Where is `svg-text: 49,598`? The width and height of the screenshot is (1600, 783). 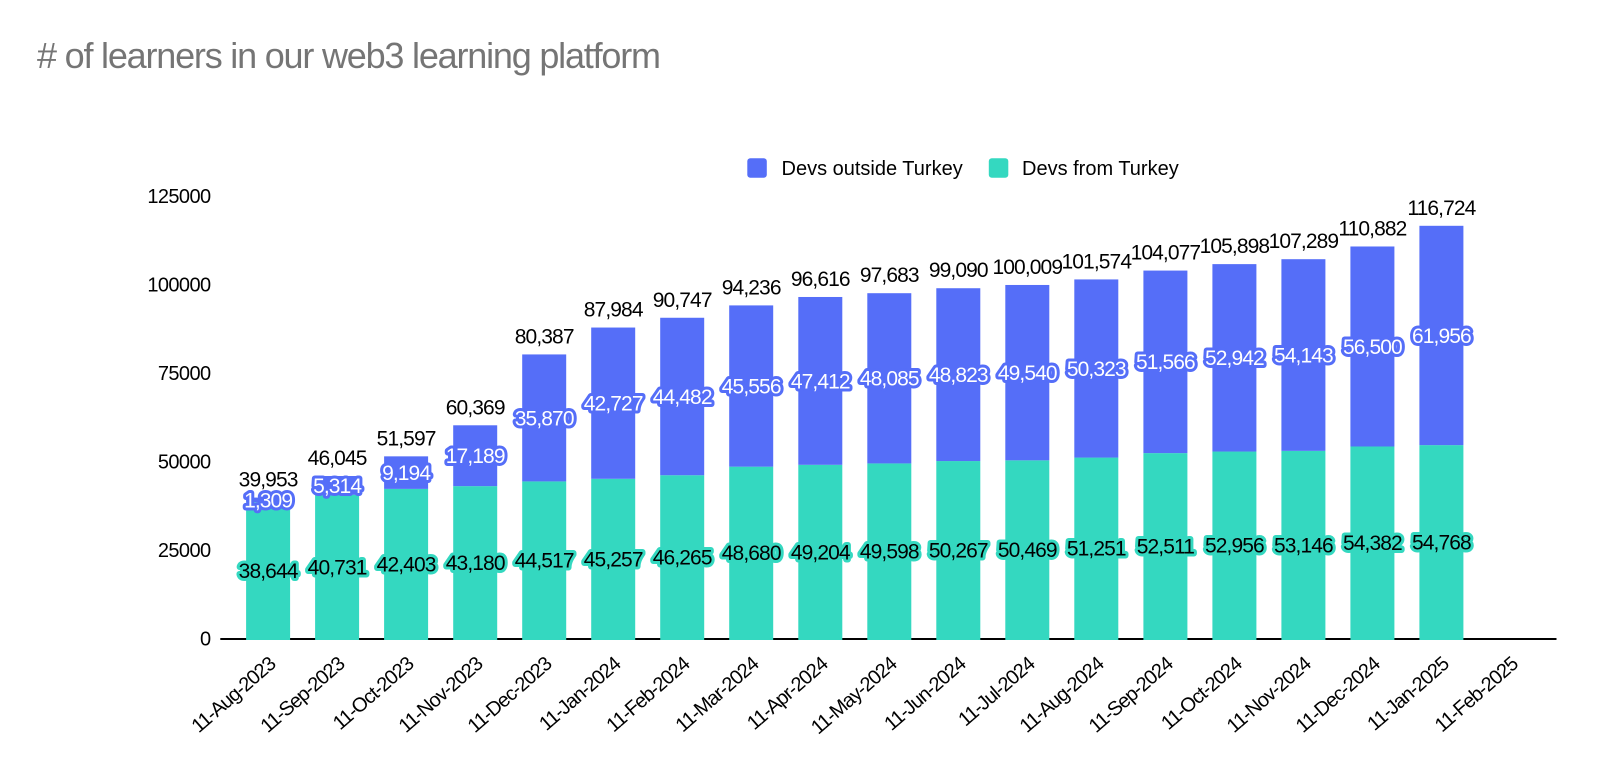 svg-text: 49,598 is located at coordinates (889, 552).